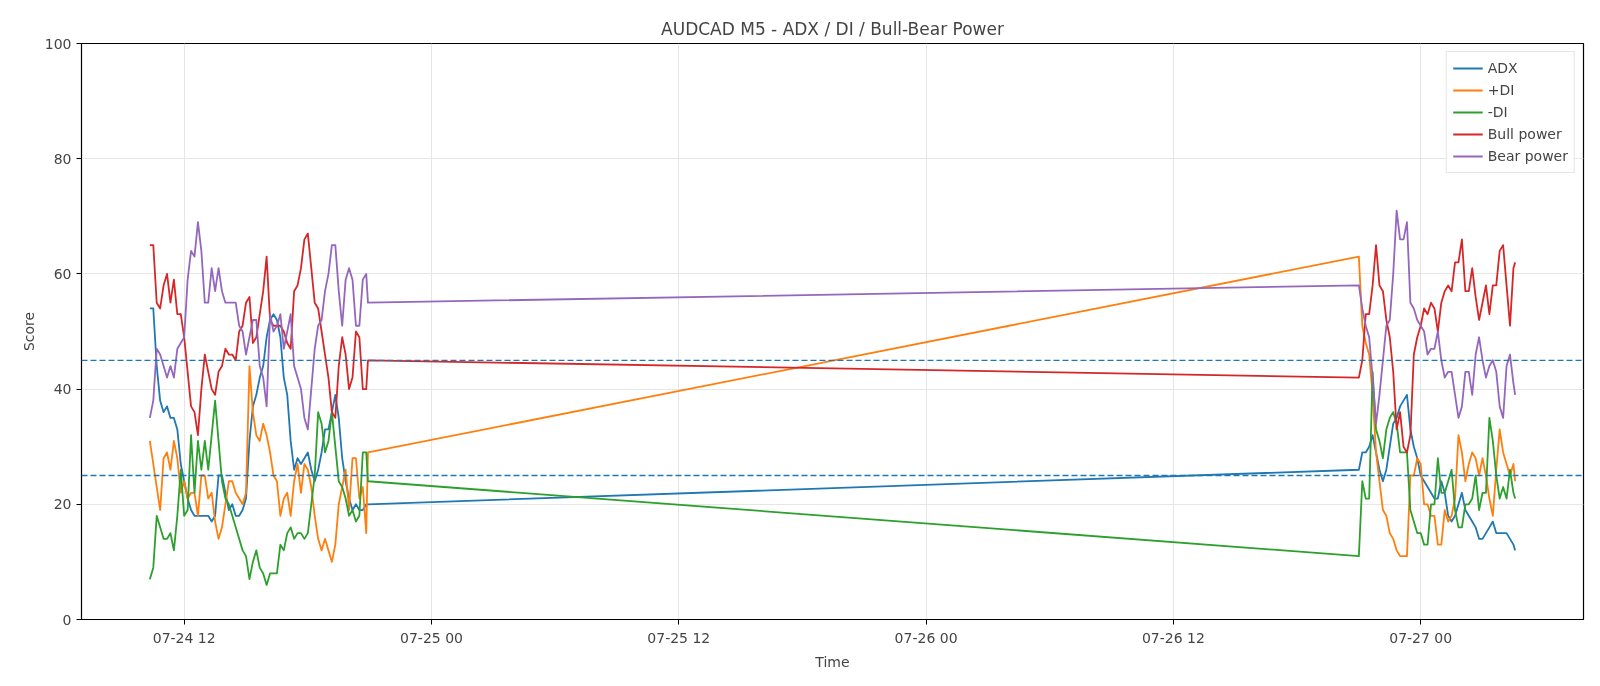 The width and height of the screenshot is (1600, 686). Describe the element at coordinates (62, 273) in the screenshot. I see `y-tick-label: 60` at that location.